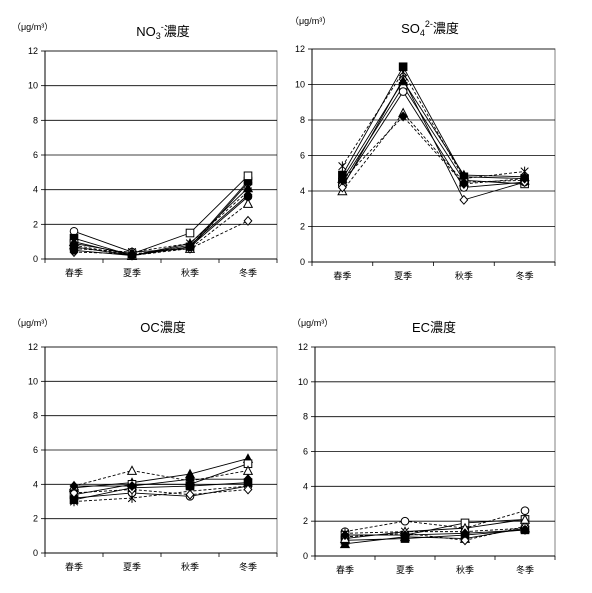 This screenshot has height=593, width=592. I want to click on chart-title: SO42-濃度, so click(430, 28).